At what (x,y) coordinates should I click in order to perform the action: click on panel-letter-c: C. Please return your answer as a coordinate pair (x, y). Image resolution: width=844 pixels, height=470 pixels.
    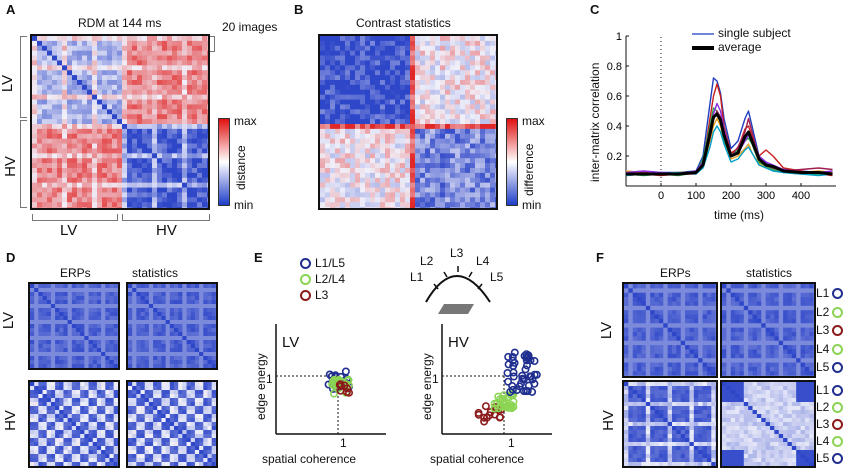
    Looking at the image, I should click on (595, 9).